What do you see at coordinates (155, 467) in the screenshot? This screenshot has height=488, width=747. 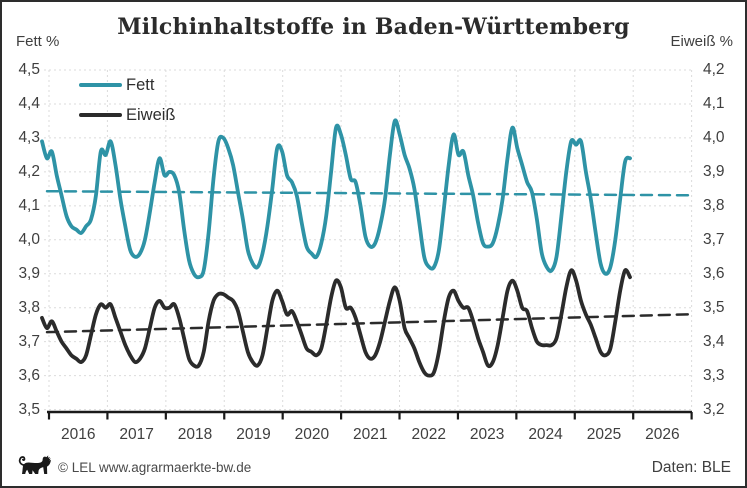 I see `copyright-text: © LEL www.agrarmaerkte-bw.de` at bounding box center [155, 467].